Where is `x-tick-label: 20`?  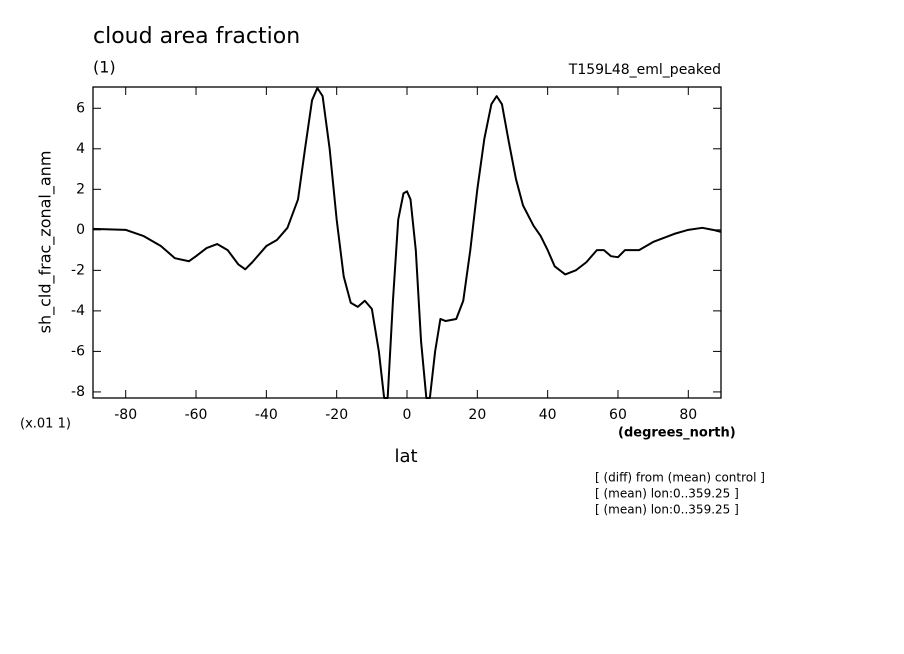
x-tick-label: 20 is located at coordinates (477, 415).